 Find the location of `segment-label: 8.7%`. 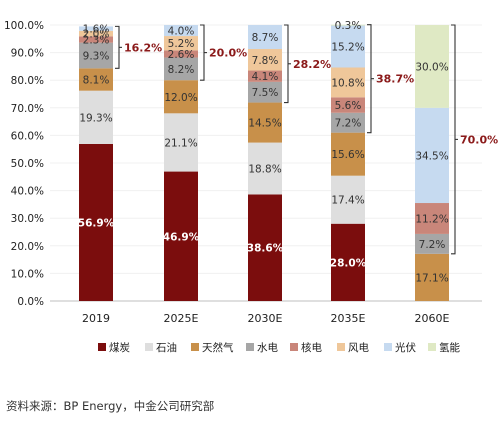

segment-label: 8.7% is located at coordinates (265, 38).